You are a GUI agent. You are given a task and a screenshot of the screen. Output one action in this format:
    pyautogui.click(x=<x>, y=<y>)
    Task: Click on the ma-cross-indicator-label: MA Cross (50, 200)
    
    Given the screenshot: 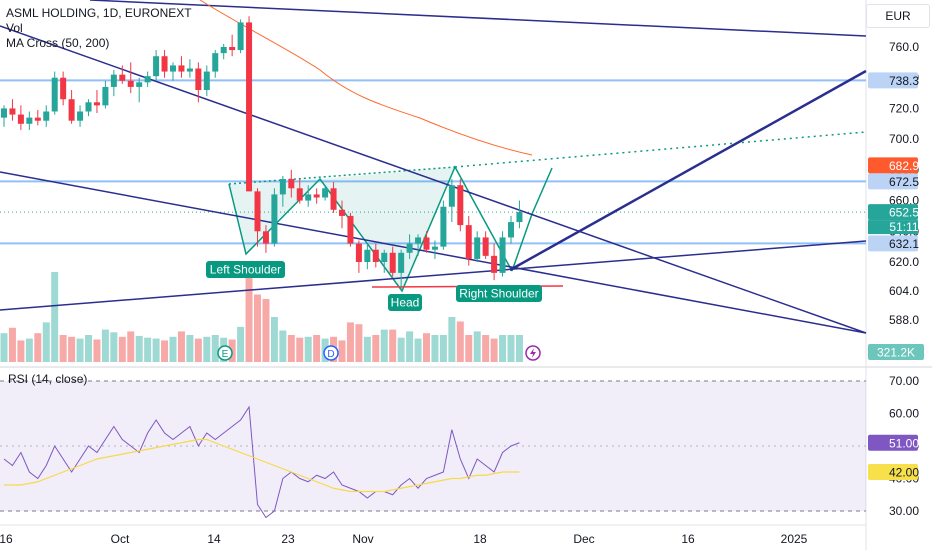 What is the action you would take?
    pyautogui.click(x=58, y=43)
    